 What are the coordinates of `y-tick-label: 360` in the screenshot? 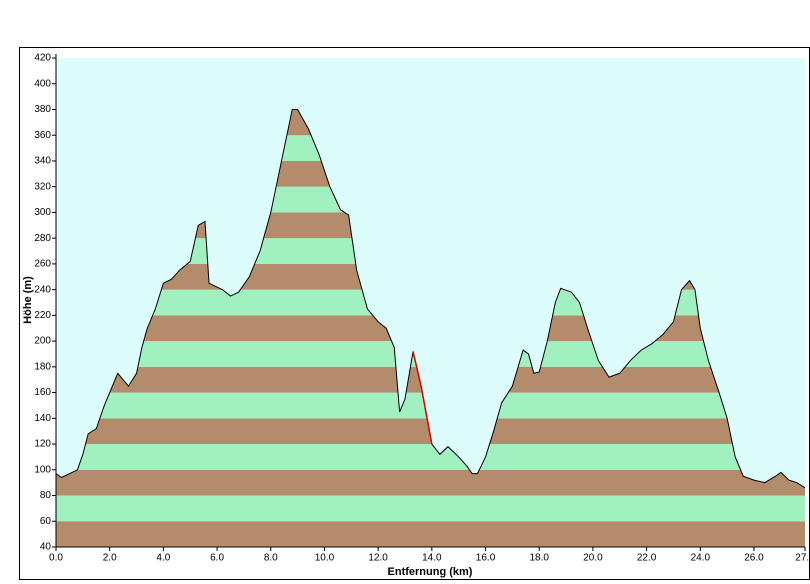 It's located at (42, 135).